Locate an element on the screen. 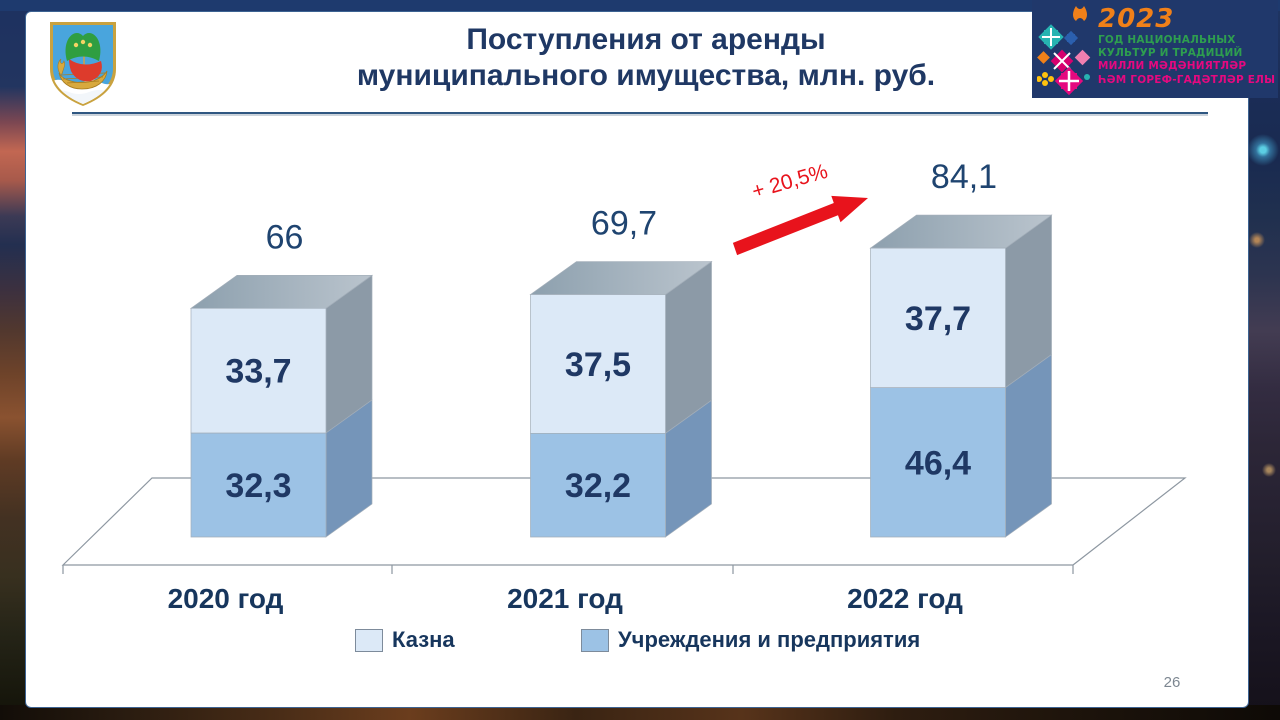  legend-swatch-kazna is located at coordinates (369, 640).